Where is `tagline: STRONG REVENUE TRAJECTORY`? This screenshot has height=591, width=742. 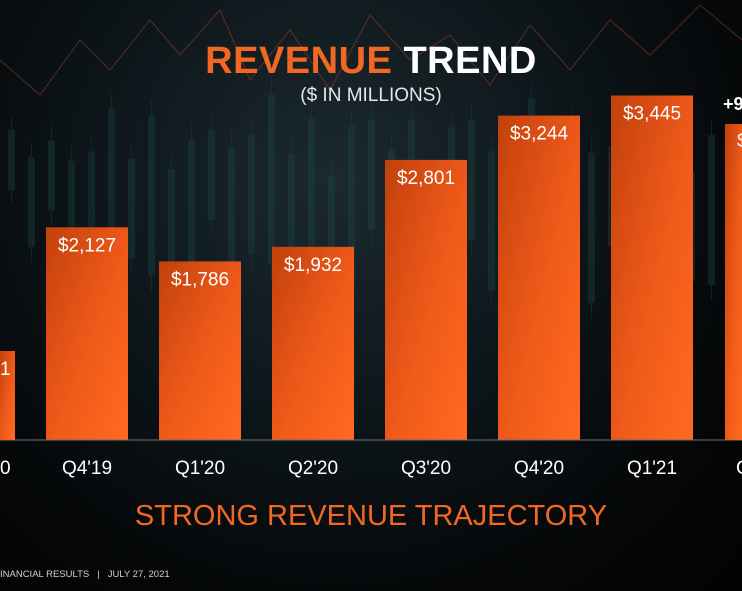 tagline: STRONG REVENUE TRAJECTORY is located at coordinates (371, 516).